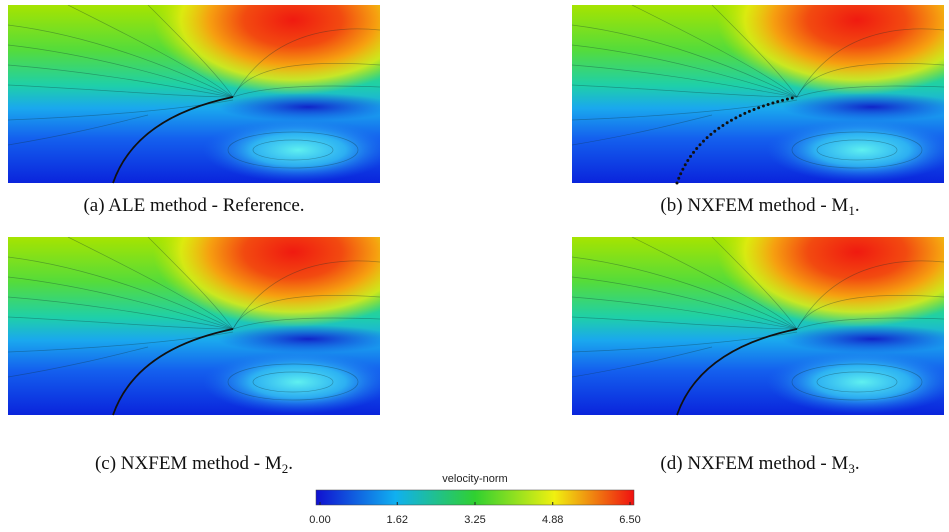 The image size is (949, 532). I want to click on caption: (a) ALE method - Reference., so click(193, 205).